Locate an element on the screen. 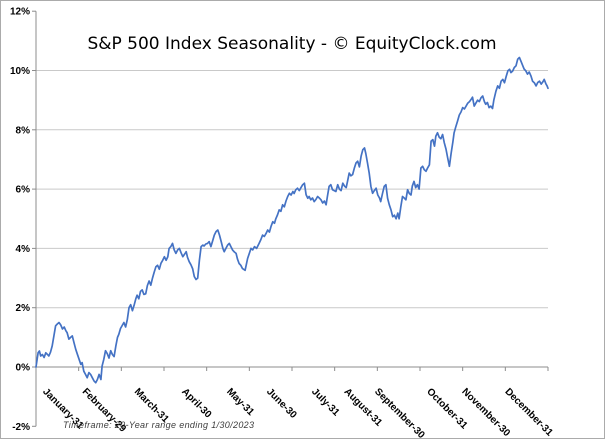 This screenshot has width=605, height=439. y-axis-label: 10% is located at coordinates (20, 71).